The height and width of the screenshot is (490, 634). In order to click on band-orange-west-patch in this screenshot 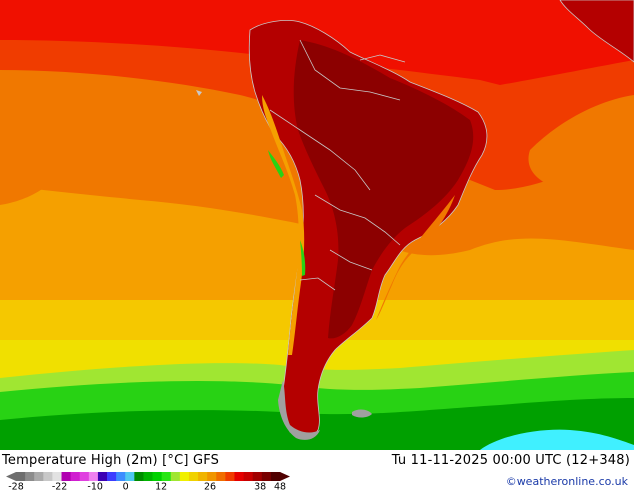, I will do `click(35, 156)`.